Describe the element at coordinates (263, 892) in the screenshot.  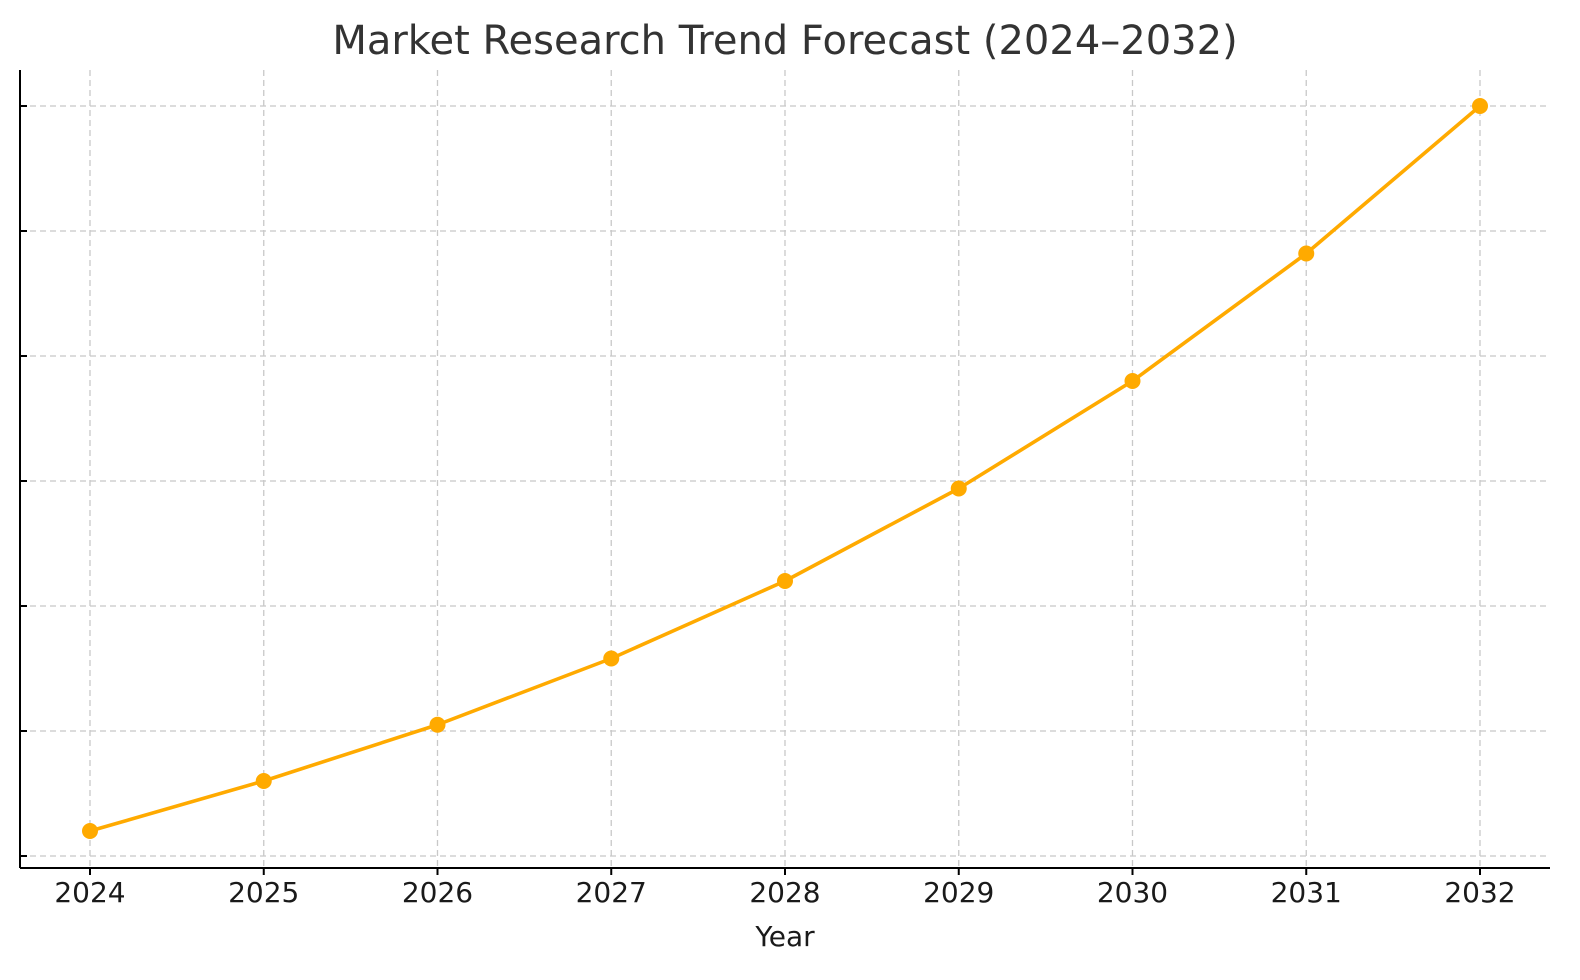
I see `x-tick-label: 2025` at that location.